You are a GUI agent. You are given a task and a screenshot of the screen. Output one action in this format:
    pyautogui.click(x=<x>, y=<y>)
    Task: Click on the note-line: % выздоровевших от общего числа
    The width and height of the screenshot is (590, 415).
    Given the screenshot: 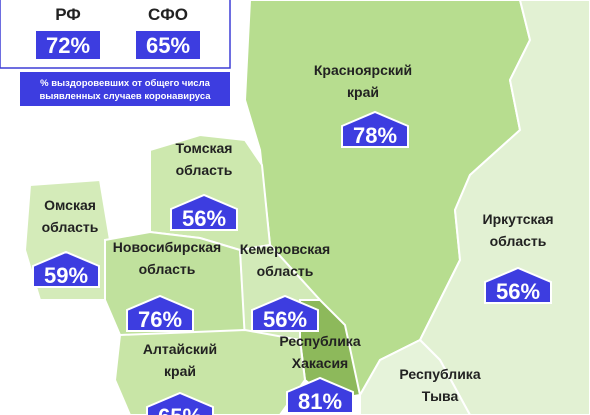 What is the action you would take?
    pyautogui.click(x=125, y=83)
    